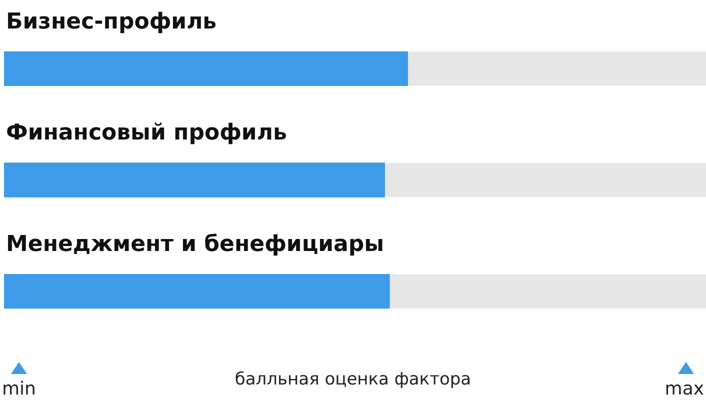  I want to click on y-tick-label: Менеджмент и бенефициары, so click(195, 245).